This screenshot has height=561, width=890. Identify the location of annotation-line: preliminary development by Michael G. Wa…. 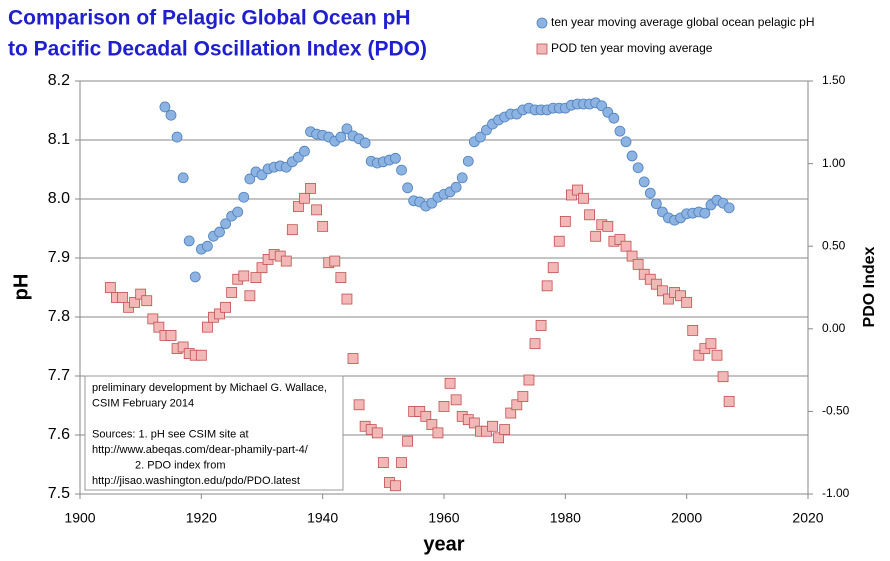
(209, 388).